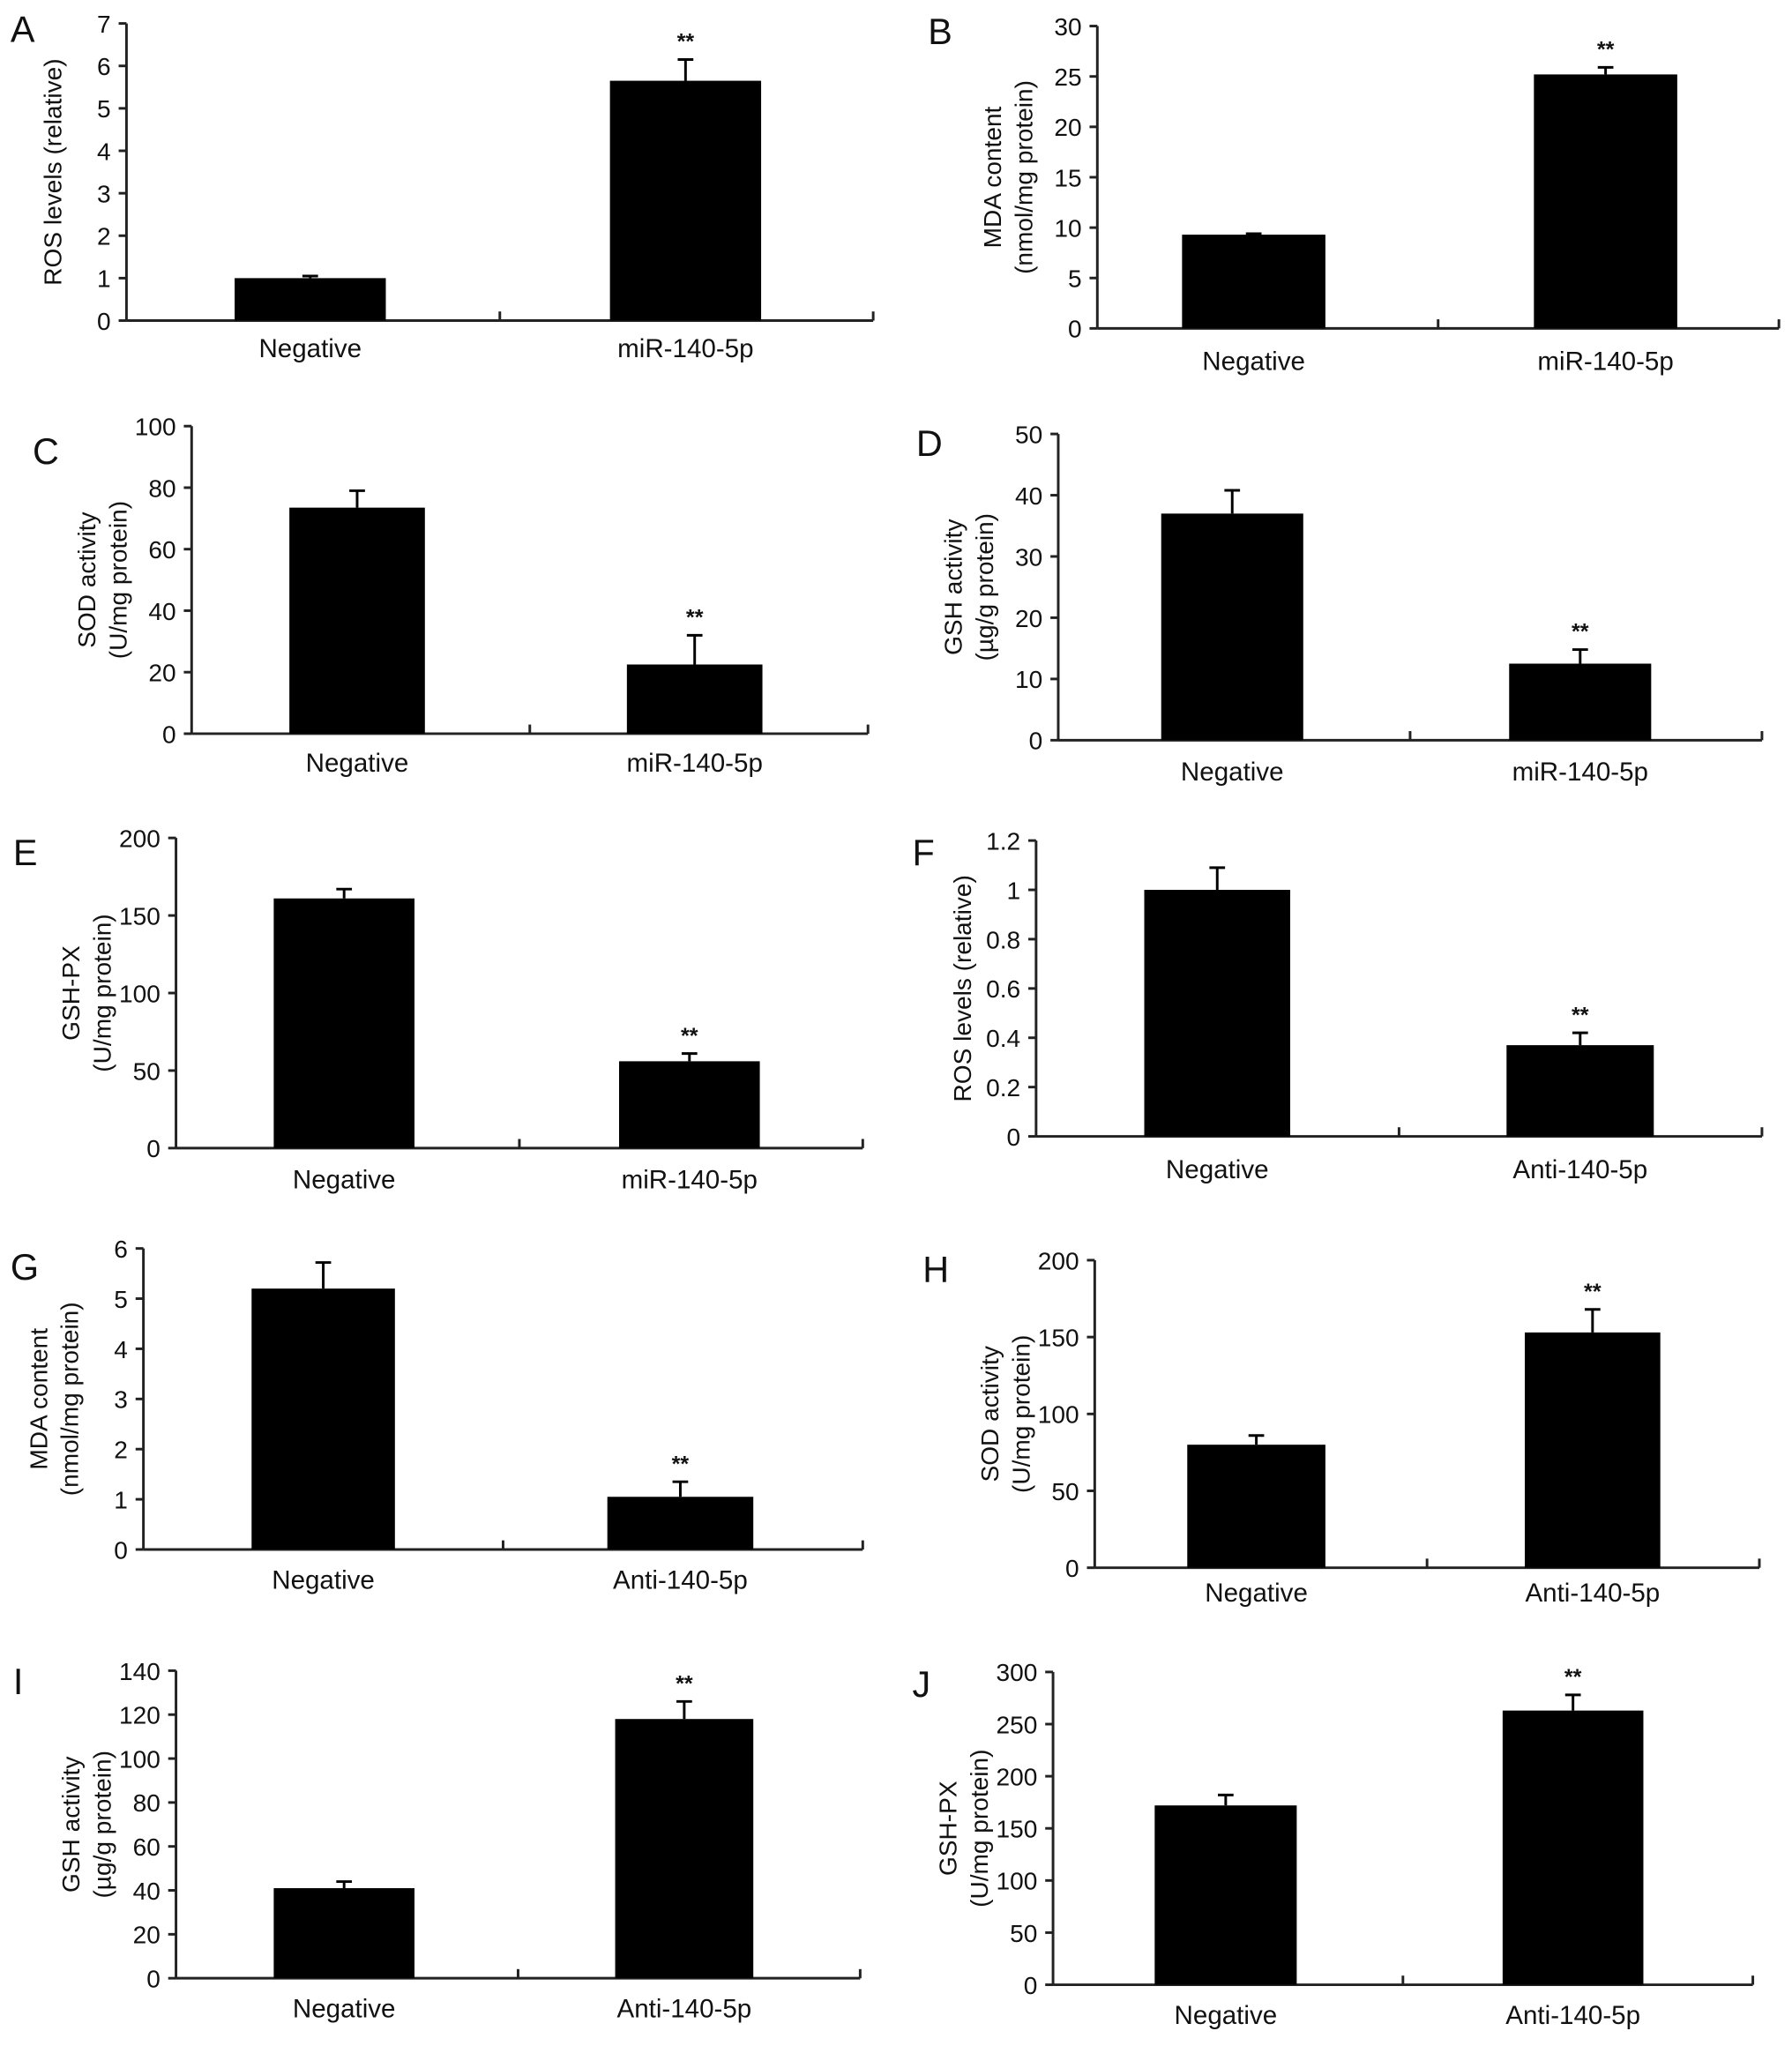 Image resolution: width=1792 pixels, height=2046 pixels. What do you see at coordinates (1017, 1673) in the screenshot?
I see `y-tick-label: 300` at bounding box center [1017, 1673].